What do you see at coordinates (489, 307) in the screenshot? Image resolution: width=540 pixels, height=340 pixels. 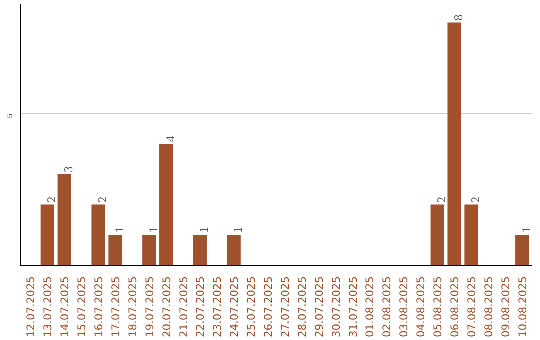 I see `x-tick-label: 08.08.2025` at bounding box center [489, 307].